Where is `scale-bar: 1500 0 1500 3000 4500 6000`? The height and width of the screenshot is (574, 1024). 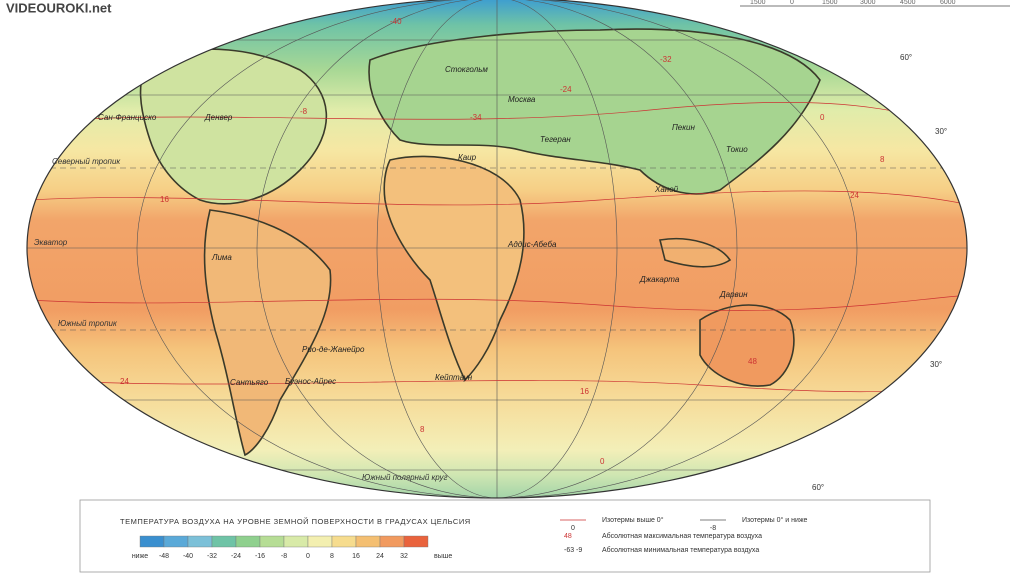
scale-bar: 1500 0 1500 3000 4500 6000 is located at coordinates (875, 3).